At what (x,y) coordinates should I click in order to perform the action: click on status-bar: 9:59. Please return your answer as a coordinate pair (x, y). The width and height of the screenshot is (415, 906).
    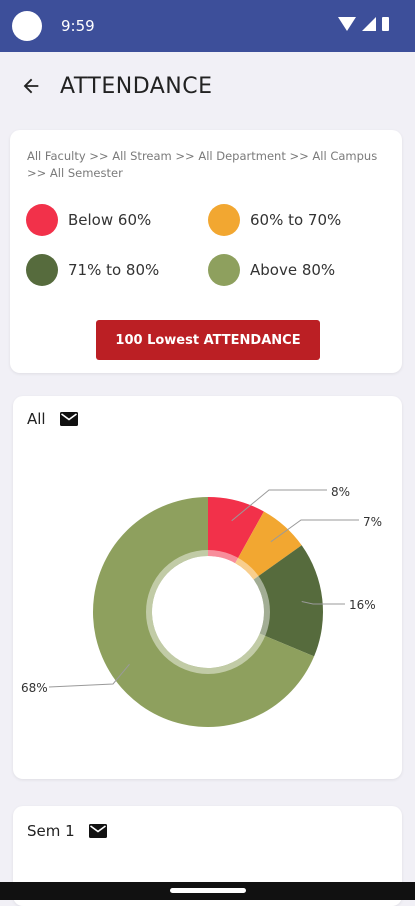
    Looking at the image, I should click on (207, 26).